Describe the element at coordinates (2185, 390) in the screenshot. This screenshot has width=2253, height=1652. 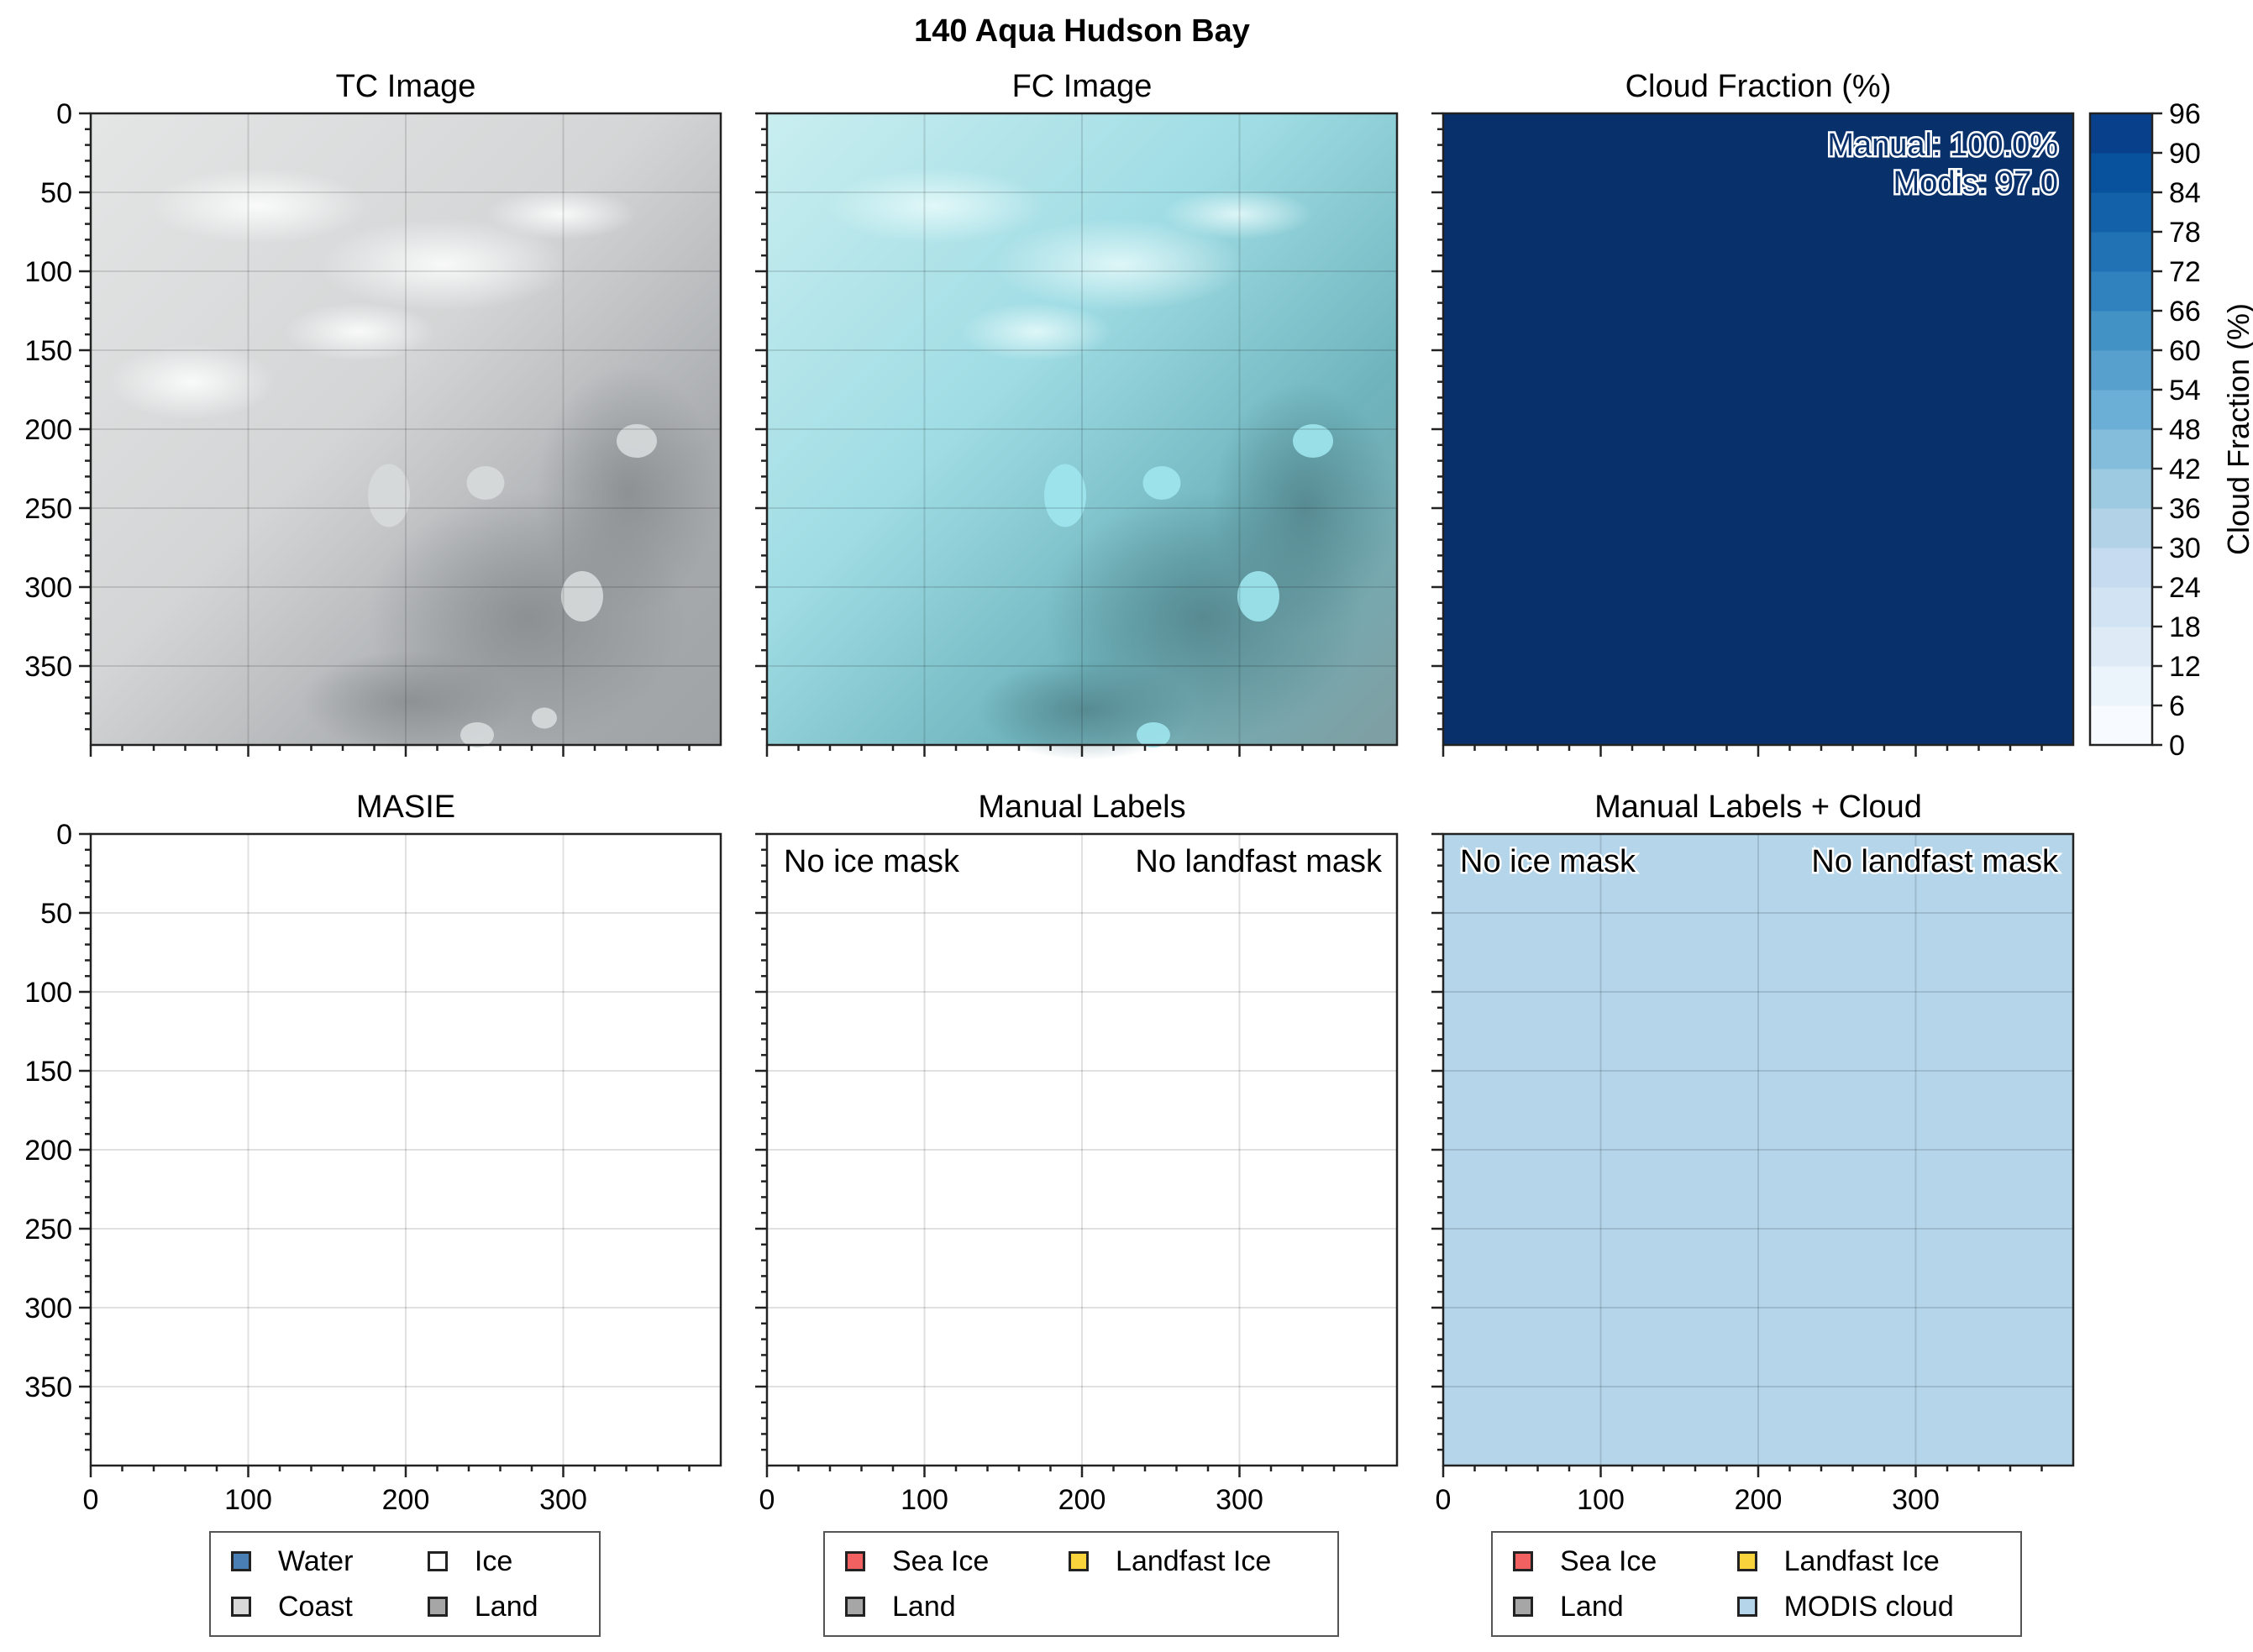
I see `colorbar-tick-label: 54` at that location.